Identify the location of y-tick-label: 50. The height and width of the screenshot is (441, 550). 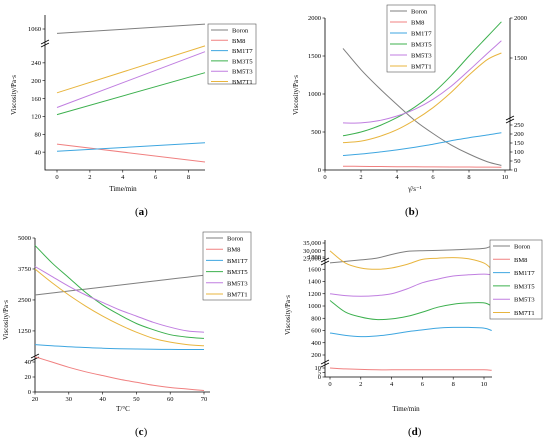
(517, 161).